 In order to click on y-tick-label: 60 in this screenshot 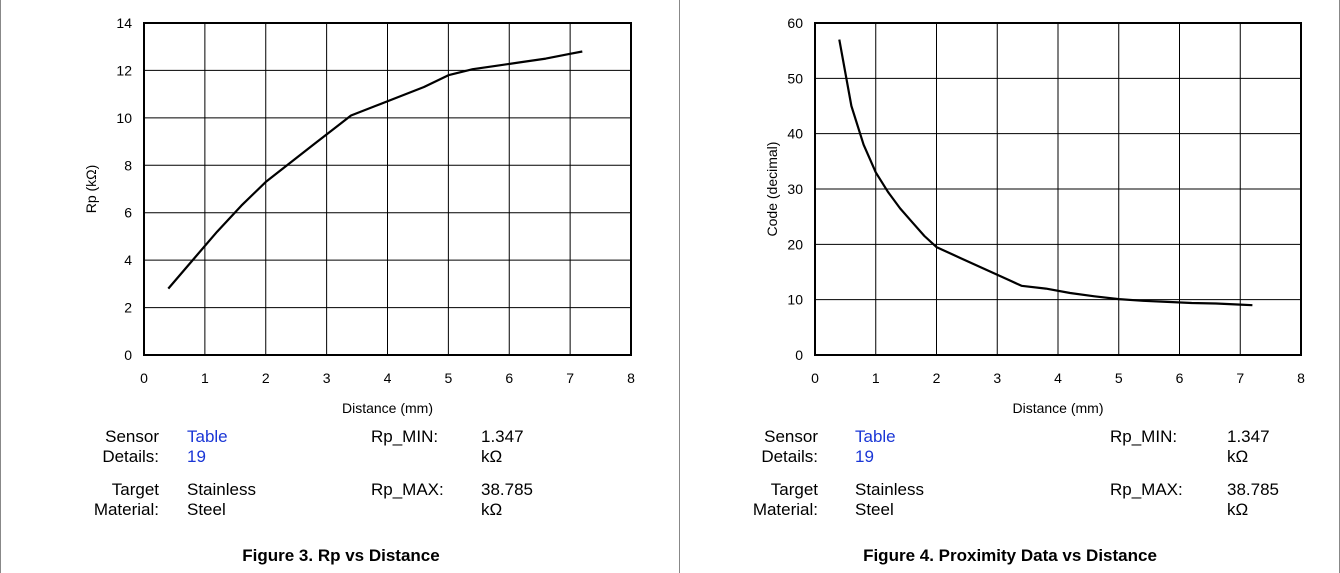, I will do `click(795, 23)`.